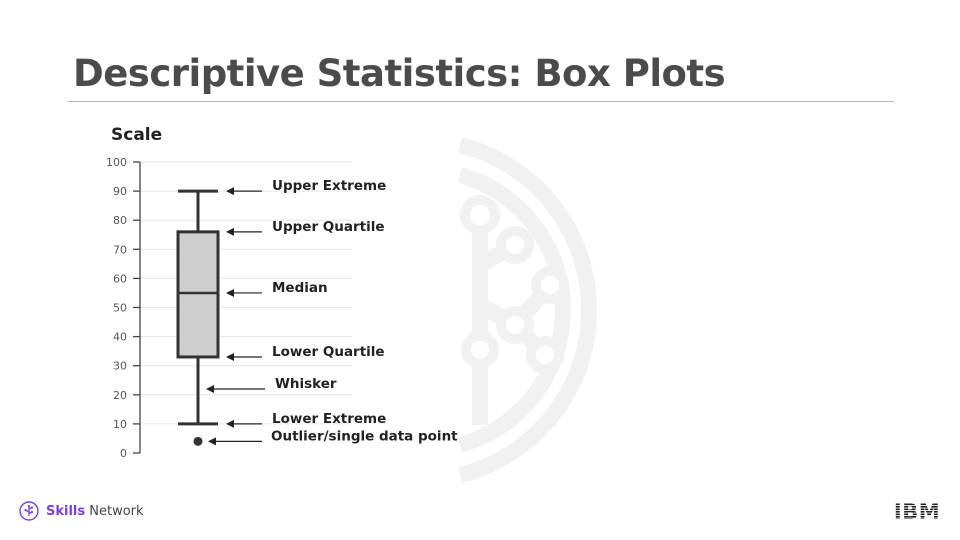 The image size is (960, 540). Describe the element at coordinates (329, 419) in the screenshot. I see `annotation-label-5: Lower Extreme` at that location.